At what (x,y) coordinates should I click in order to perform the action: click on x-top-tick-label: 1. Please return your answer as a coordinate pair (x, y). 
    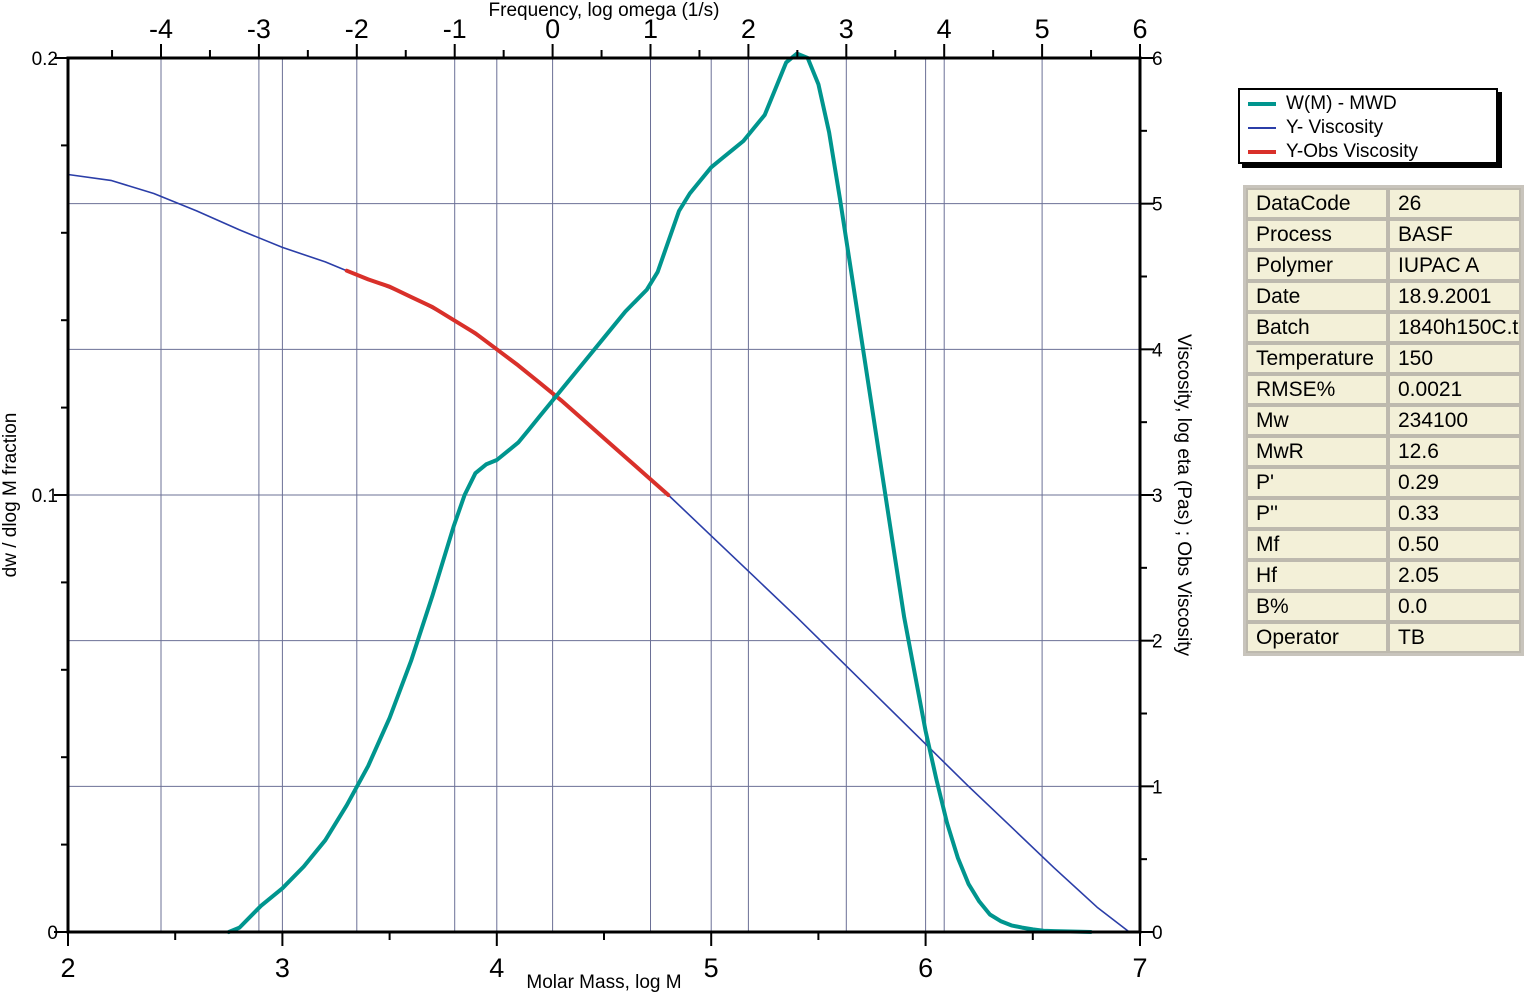
    Looking at the image, I should click on (650, 29).